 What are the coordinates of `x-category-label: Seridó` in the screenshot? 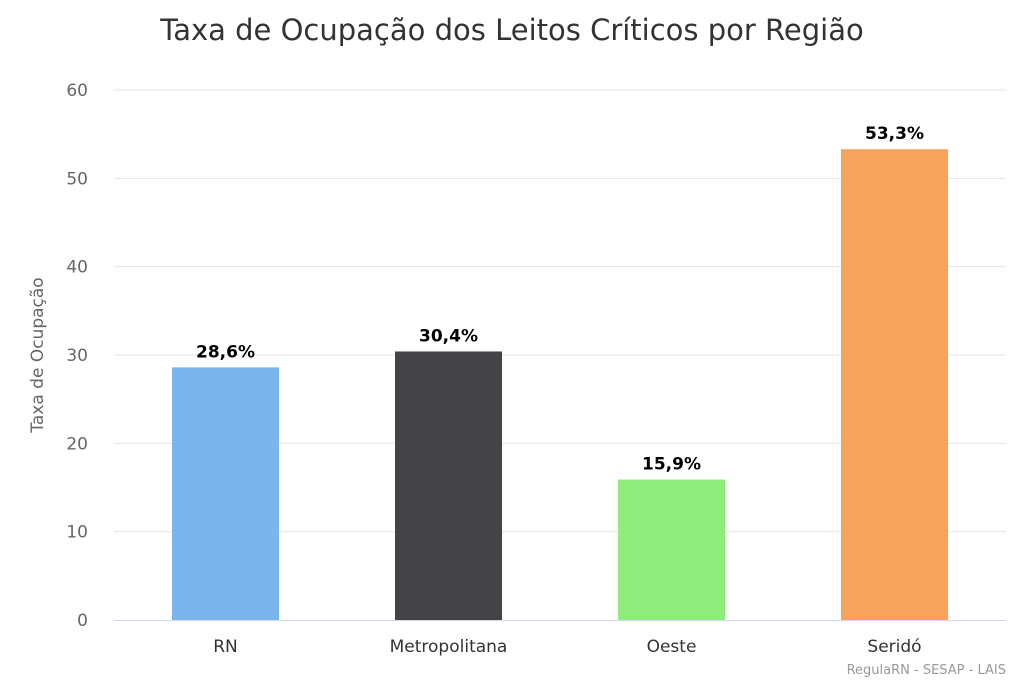 It's located at (894, 647).